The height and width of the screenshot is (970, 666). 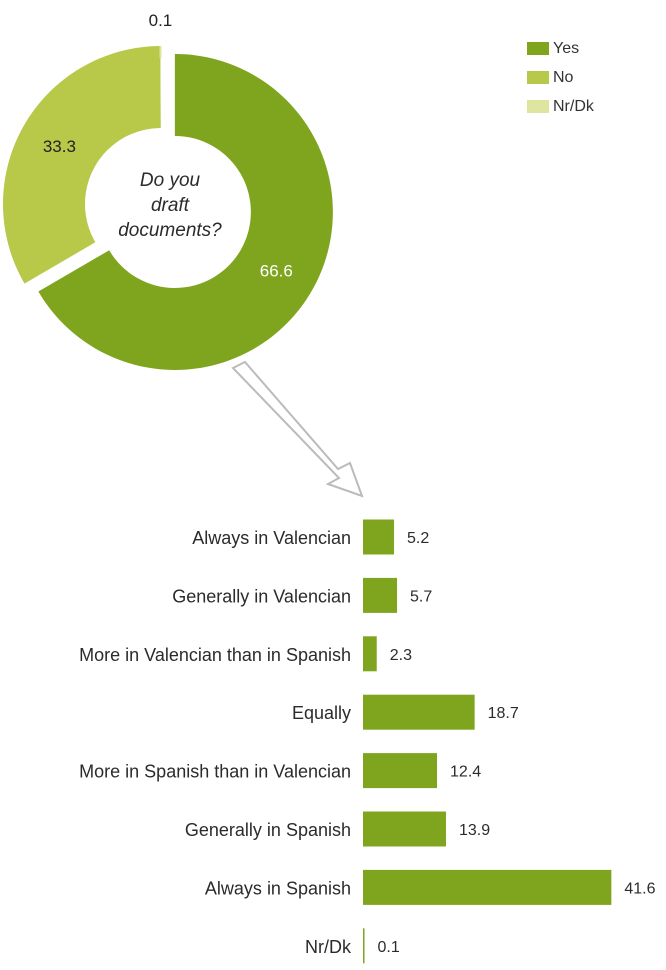 What do you see at coordinates (400, 770) in the screenshot?
I see `bar-more-in-spanish-than-in-valencian` at bounding box center [400, 770].